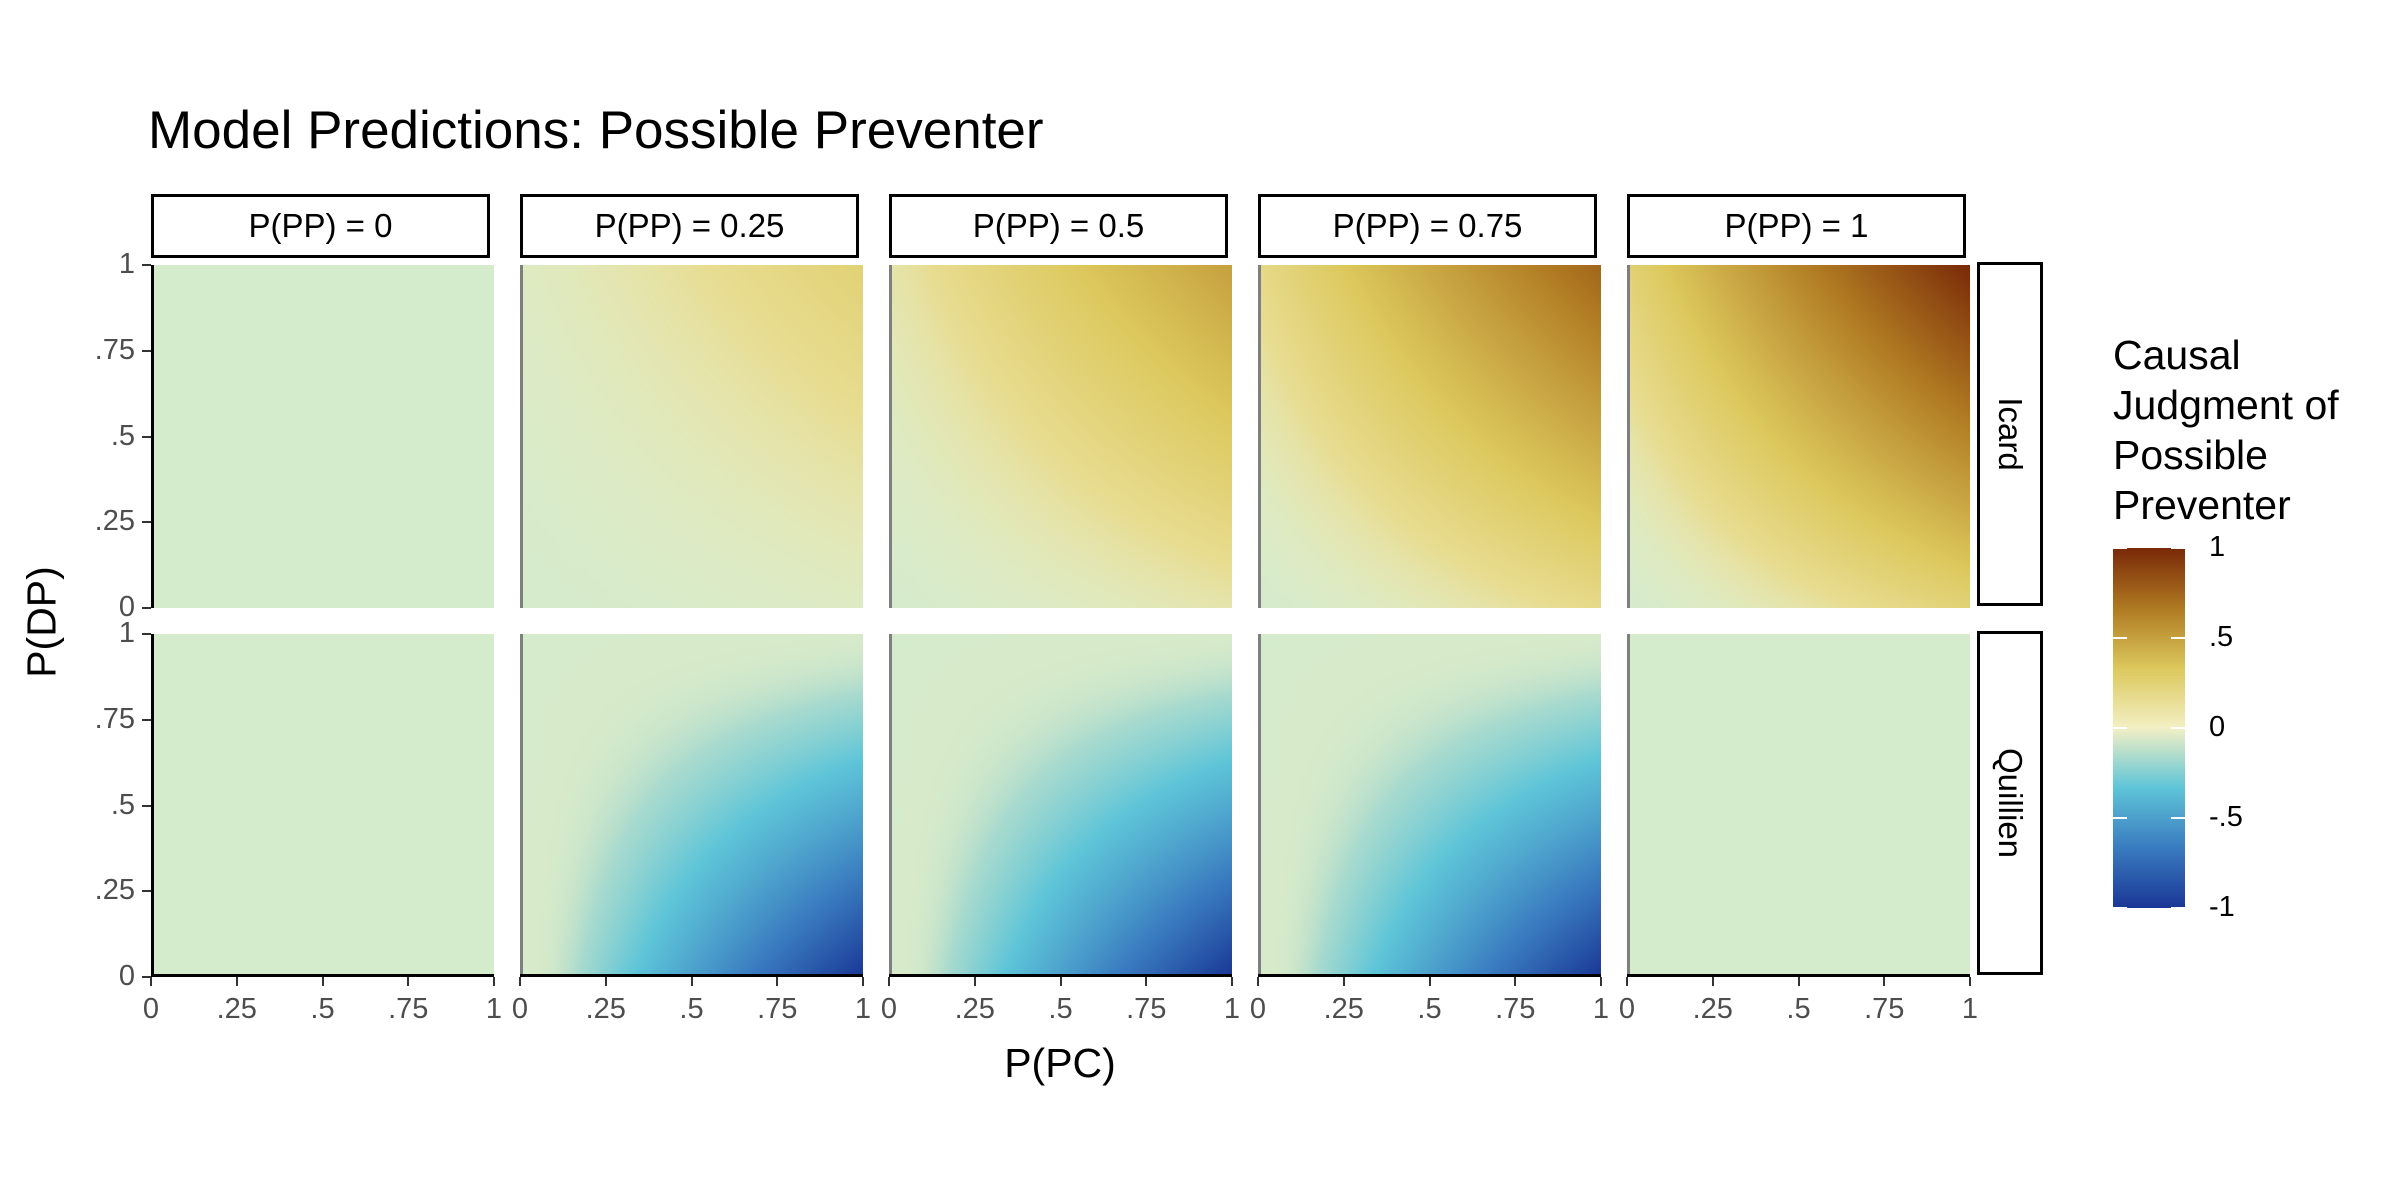  I want to click on facet-strip-row-label: Icard, so click(2010, 434).